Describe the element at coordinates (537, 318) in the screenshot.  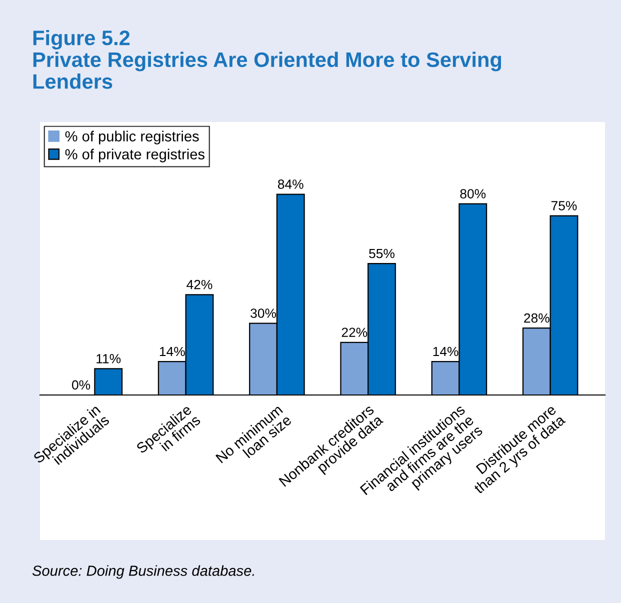
I see `data-label: 28%` at that location.